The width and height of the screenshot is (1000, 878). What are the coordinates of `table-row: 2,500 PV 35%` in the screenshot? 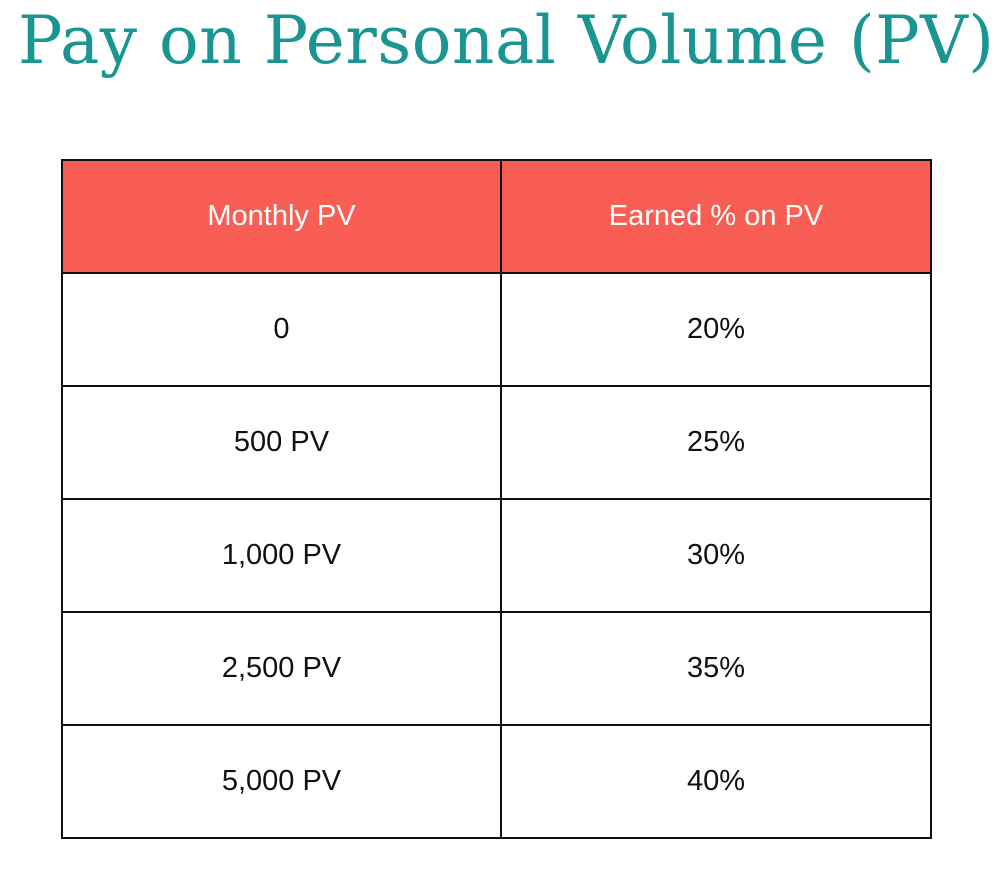 It's located at (496, 668).